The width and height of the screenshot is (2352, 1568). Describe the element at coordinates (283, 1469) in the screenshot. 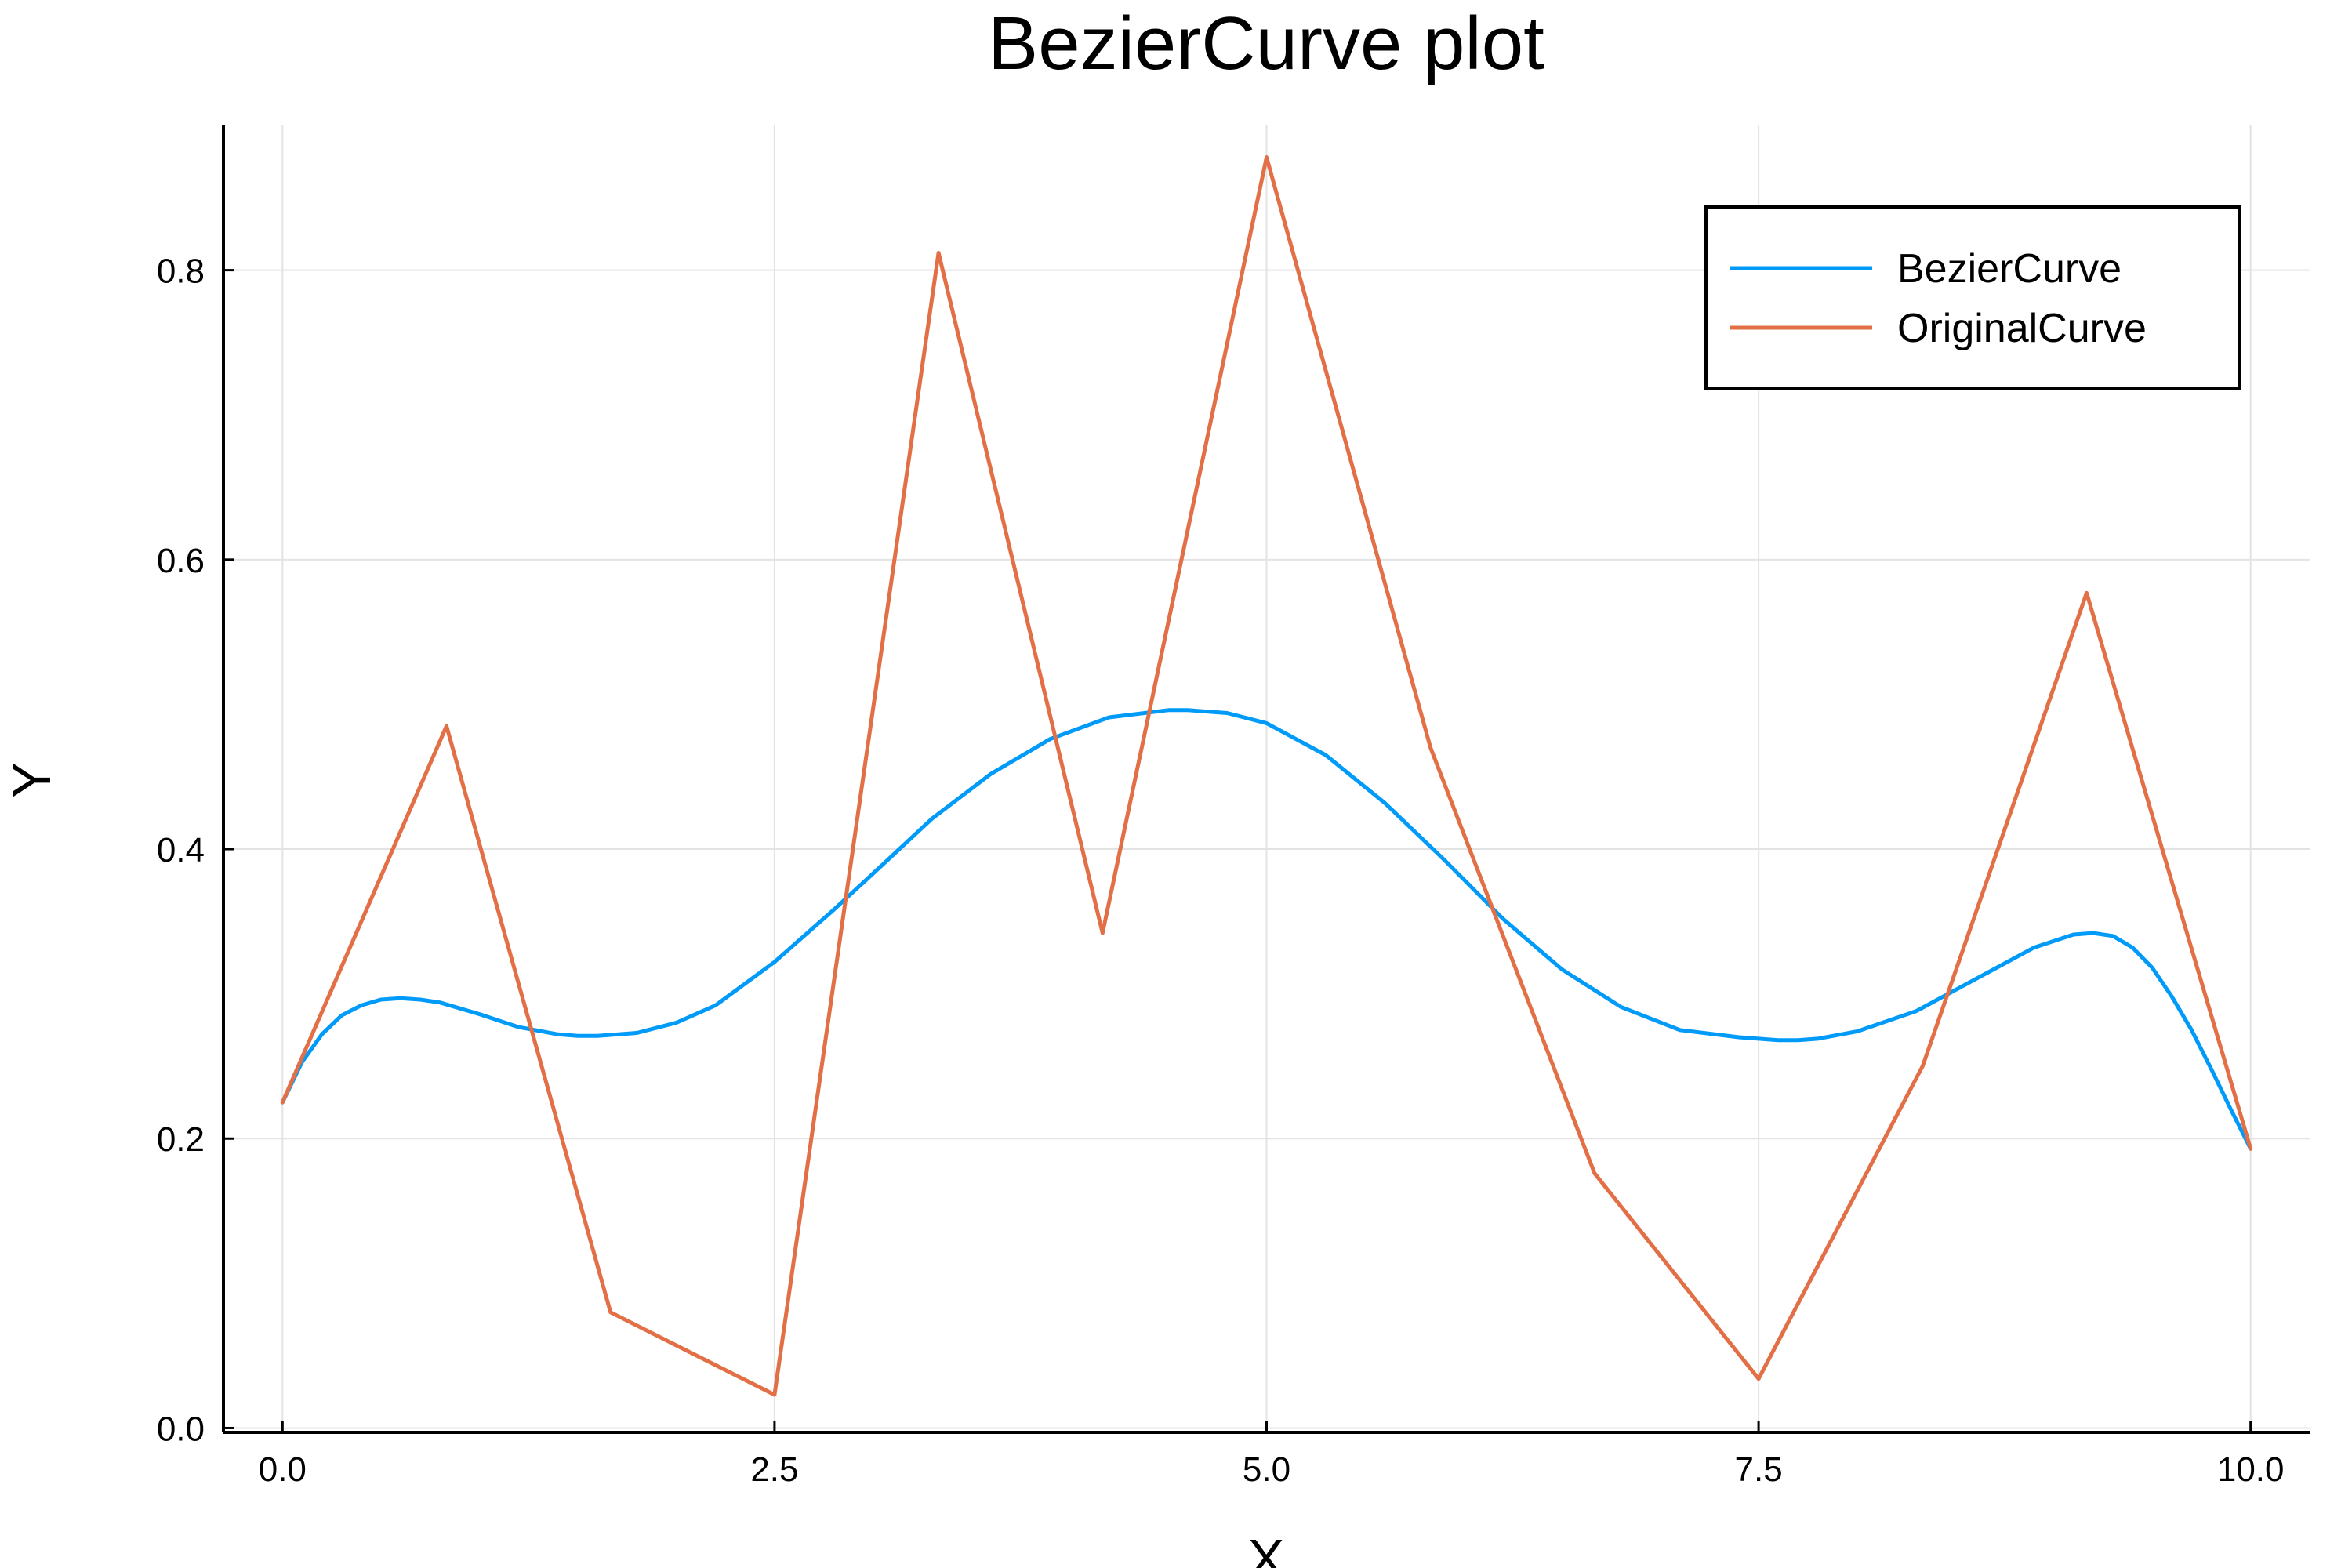

I see `x-tick-label: 0.0` at that location.